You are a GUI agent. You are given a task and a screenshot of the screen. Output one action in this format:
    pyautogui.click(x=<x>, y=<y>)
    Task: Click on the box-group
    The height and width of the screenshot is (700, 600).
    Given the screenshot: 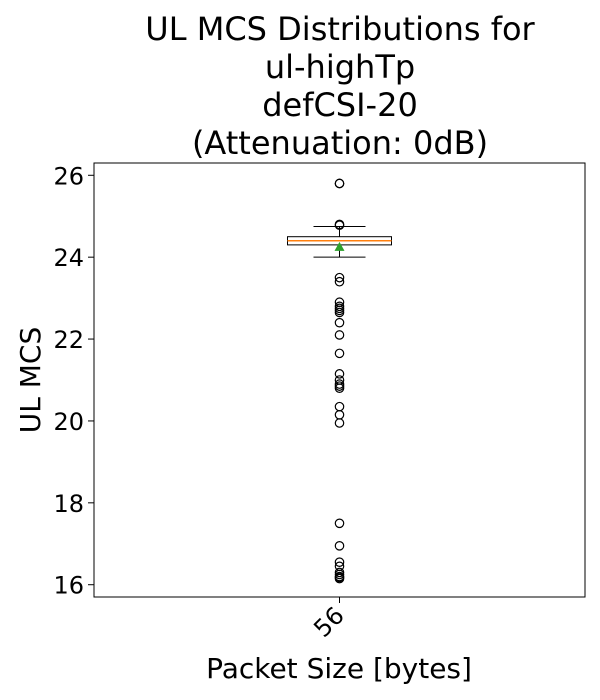 What is the action you would take?
    pyautogui.click(x=339, y=381)
    